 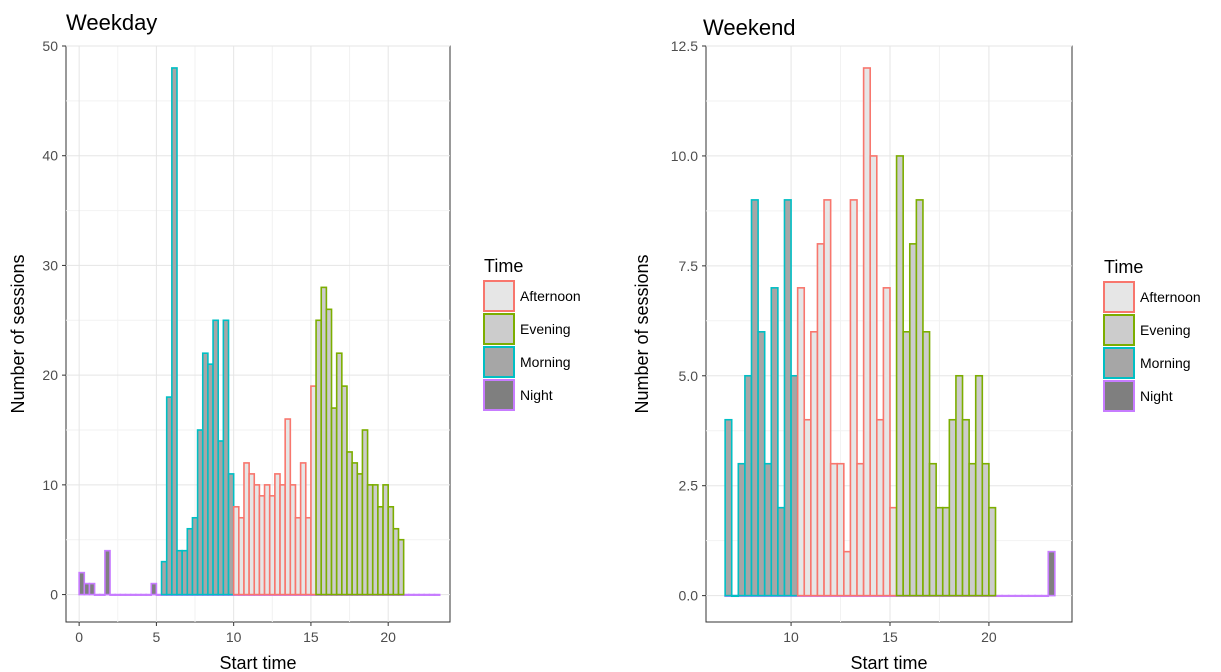 What do you see at coordinates (684, 46) in the screenshot?
I see `y-tick-label: 12.5` at bounding box center [684, 46].